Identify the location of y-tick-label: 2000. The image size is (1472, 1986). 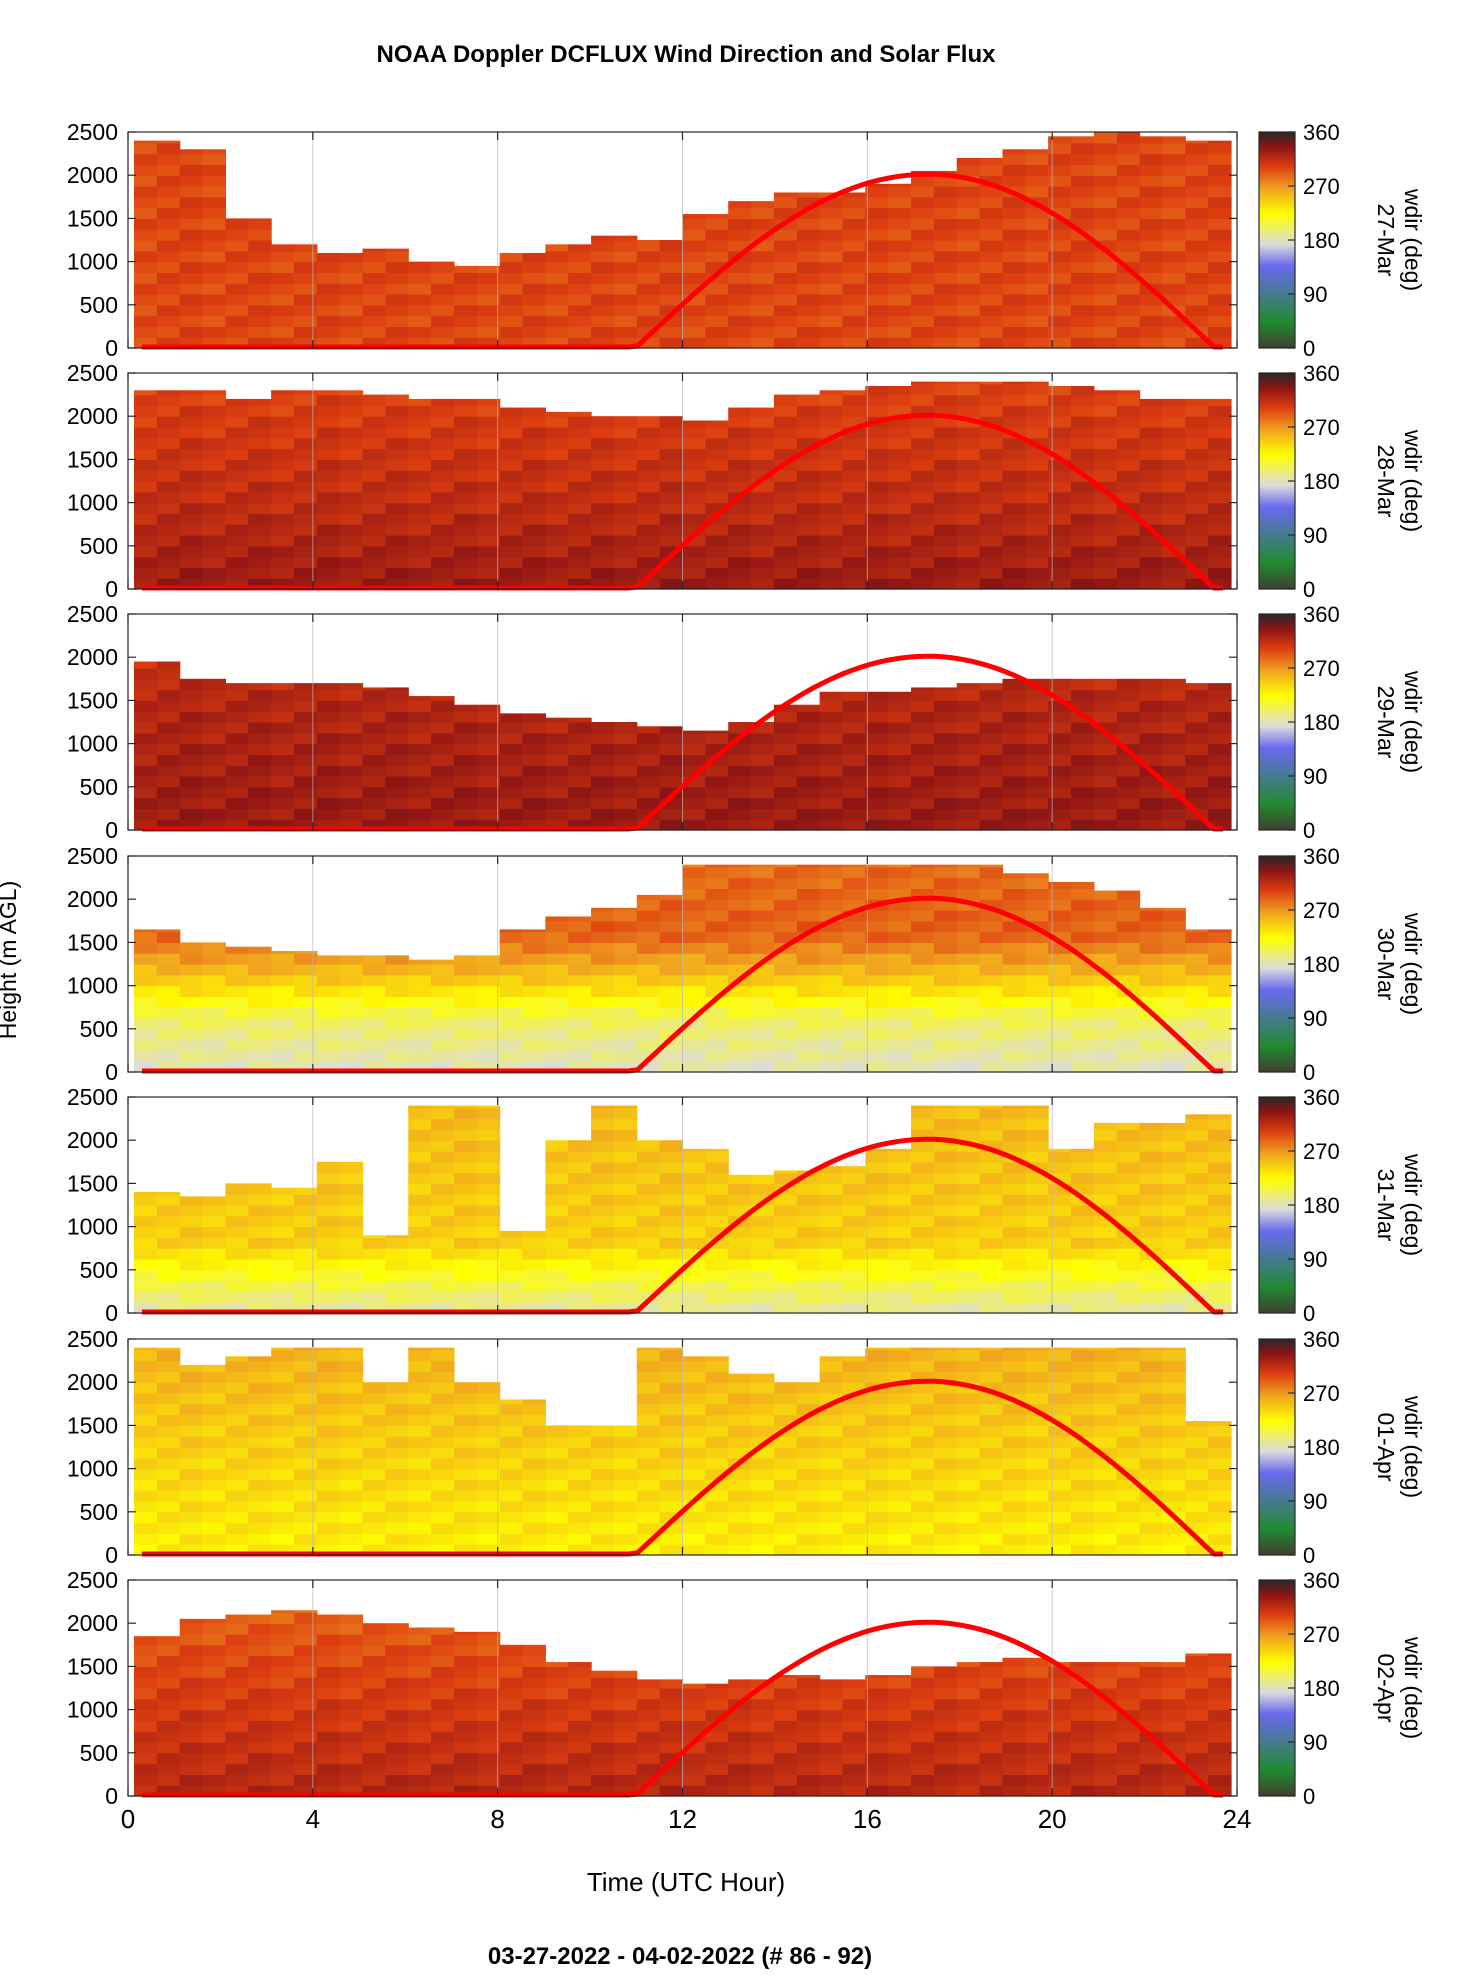
(92, 1140).